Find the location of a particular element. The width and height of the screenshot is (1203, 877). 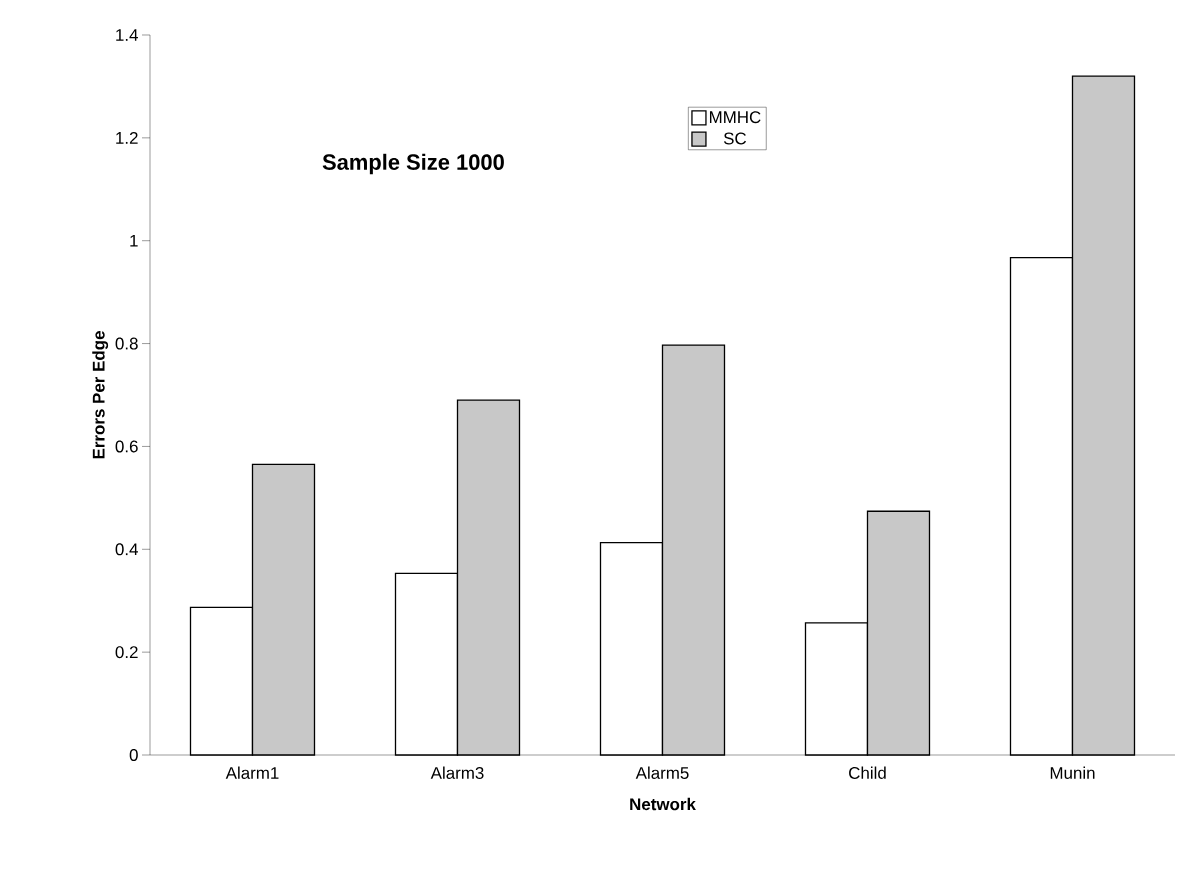

x-tick-label: Child is located at coordinates (867, 772).